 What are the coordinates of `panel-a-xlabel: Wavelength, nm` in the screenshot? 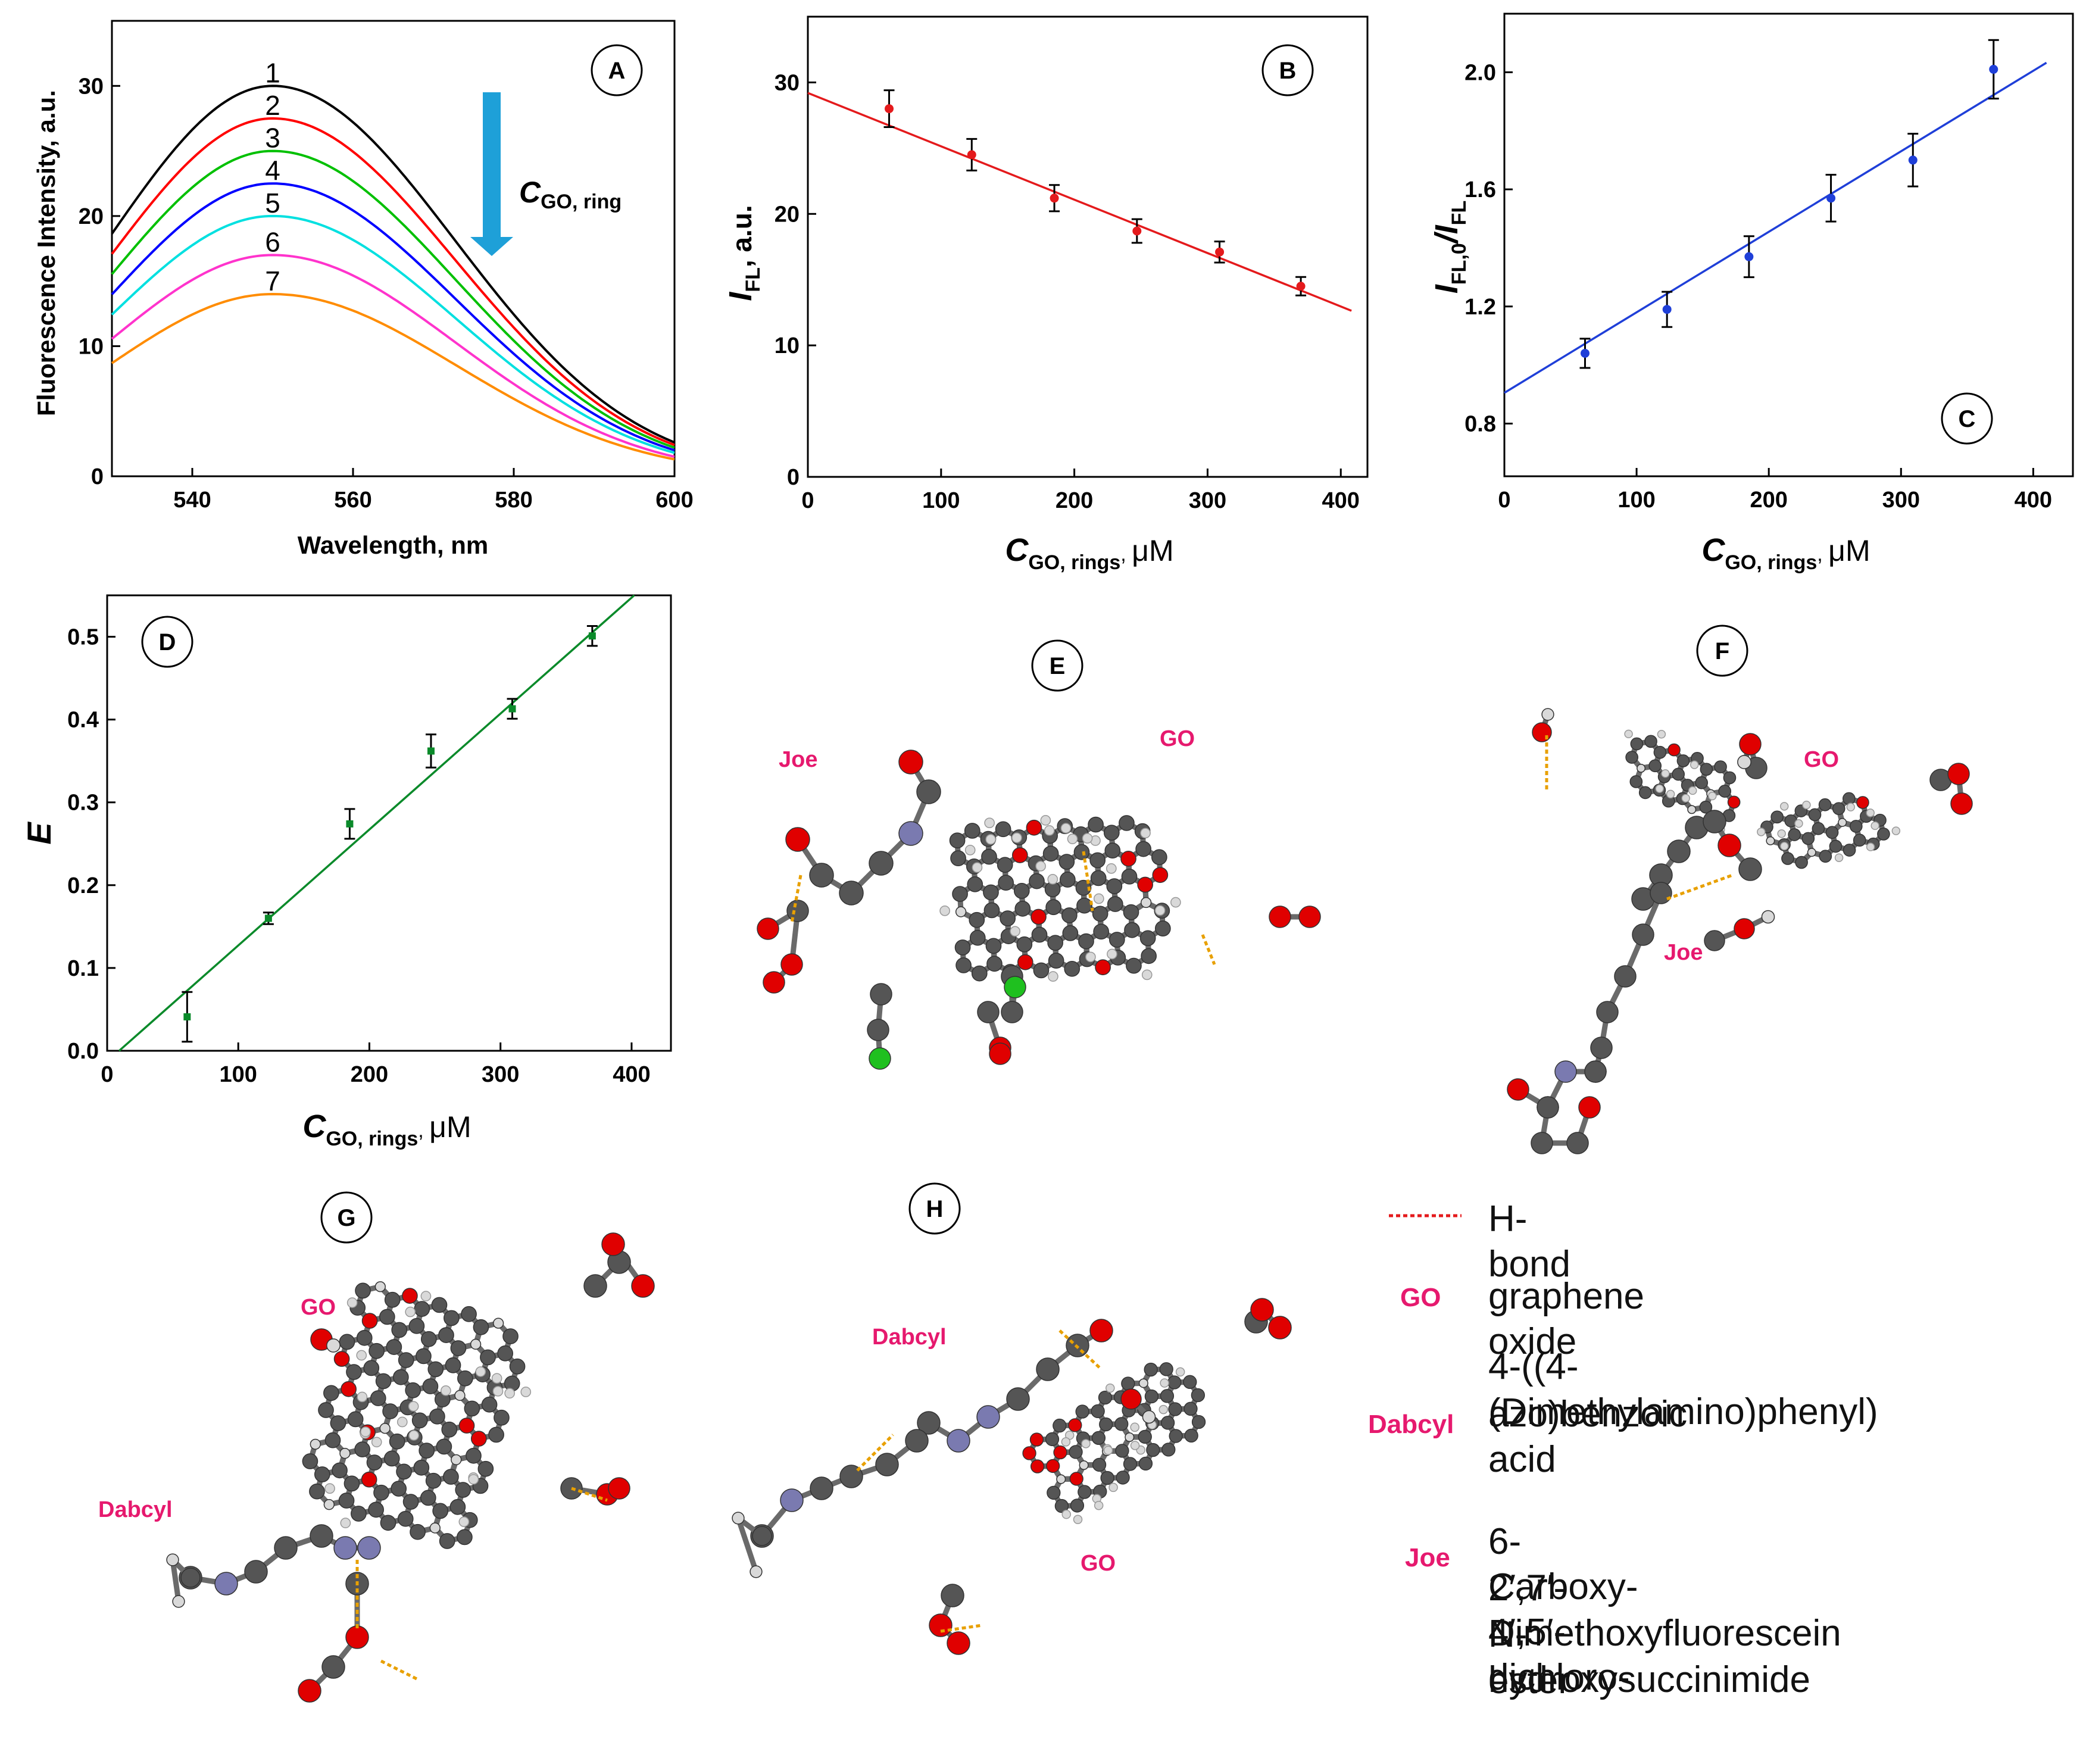 It's located at (393, 545).